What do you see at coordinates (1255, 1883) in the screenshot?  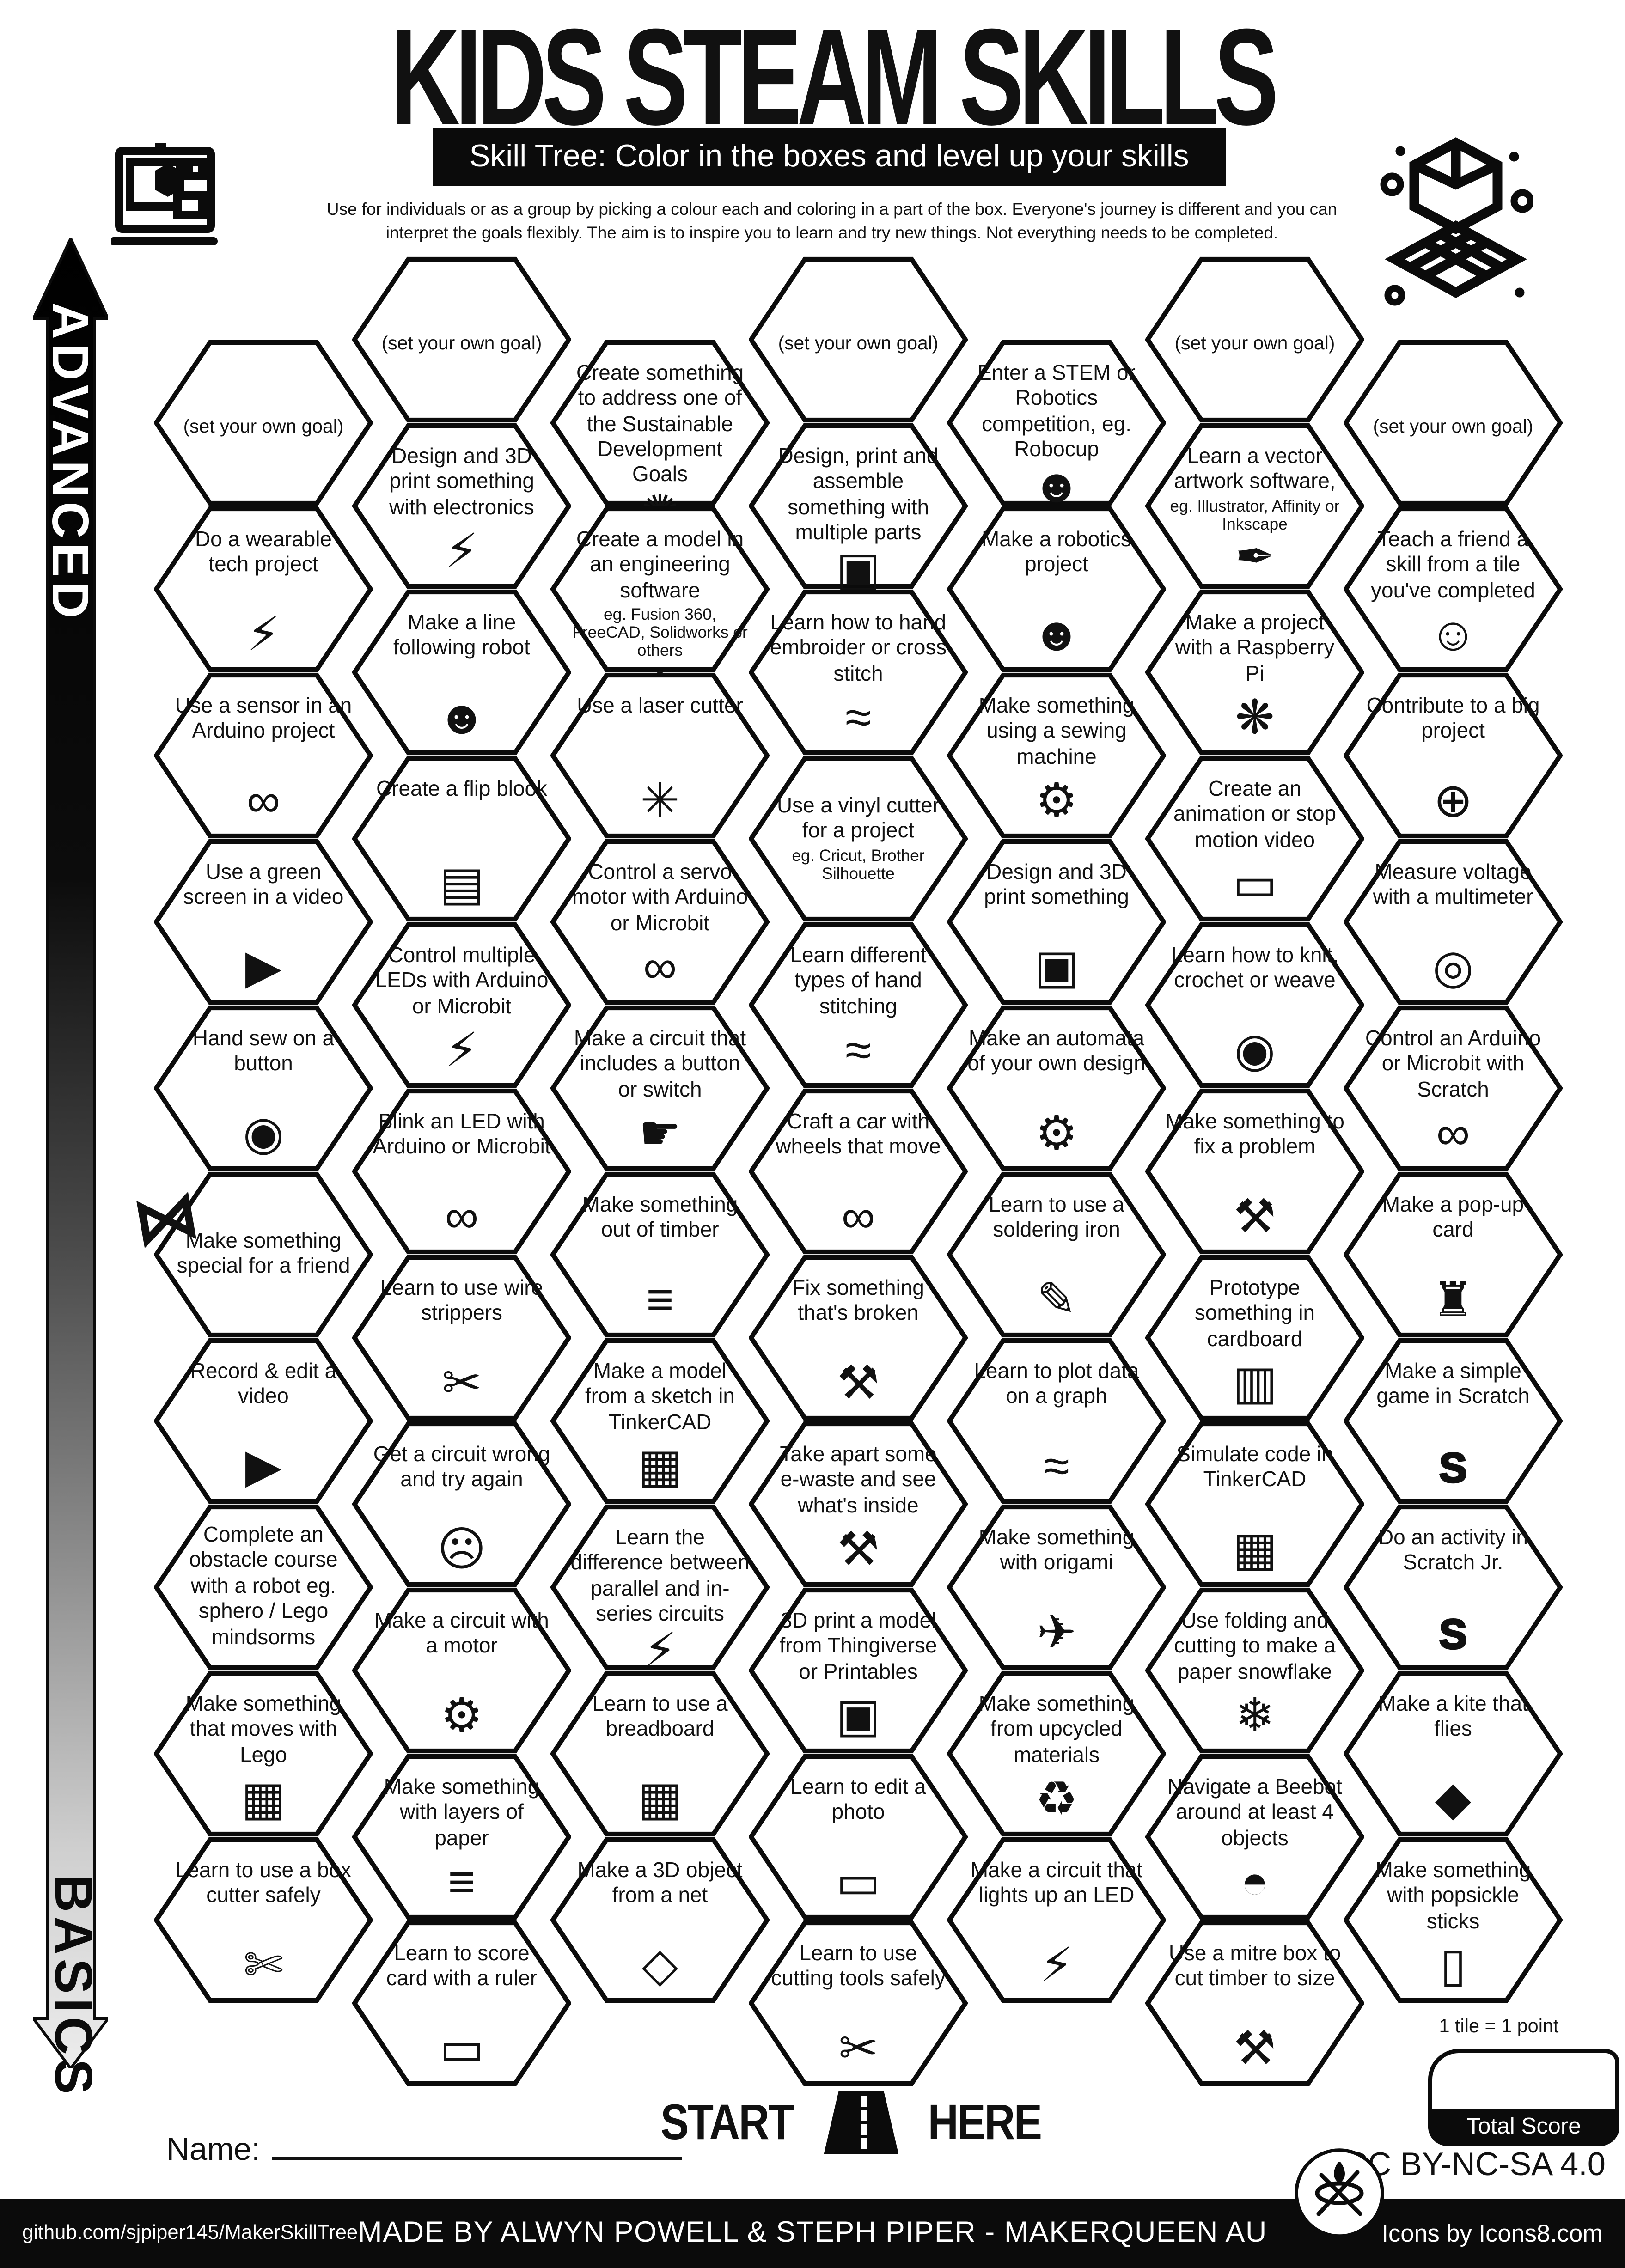 I see `beebot-icon: ◓` at bounding box center [1255, 1883].